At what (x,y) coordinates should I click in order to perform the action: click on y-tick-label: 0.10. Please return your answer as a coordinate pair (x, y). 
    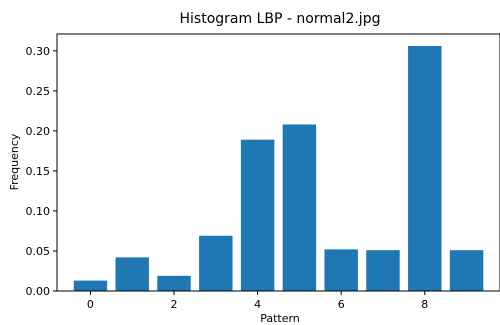
    Looking at the image, I should click on (38, 211).